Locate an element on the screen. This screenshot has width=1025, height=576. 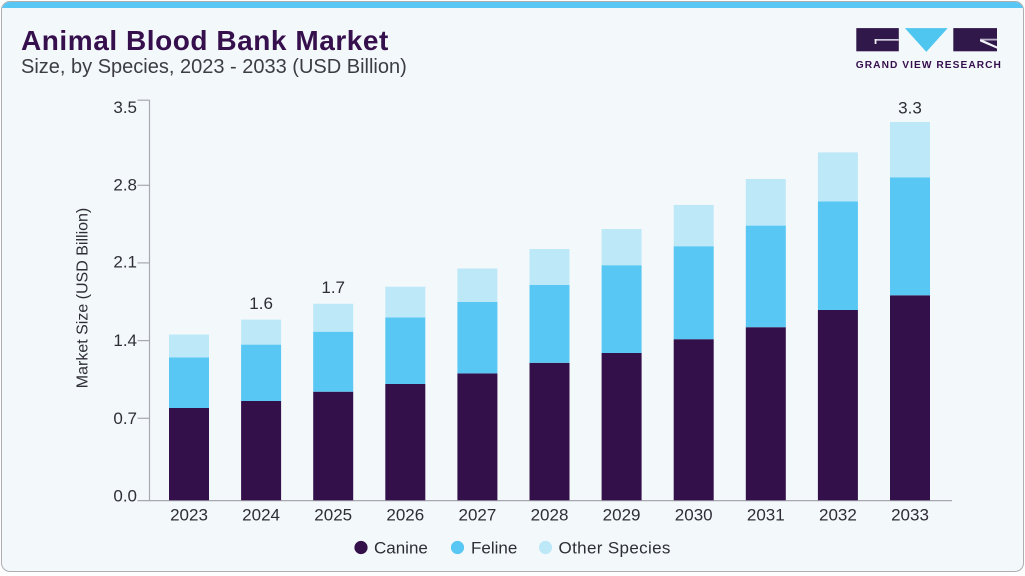
svg-text: 1.6 is located at coordinates (261, 303).